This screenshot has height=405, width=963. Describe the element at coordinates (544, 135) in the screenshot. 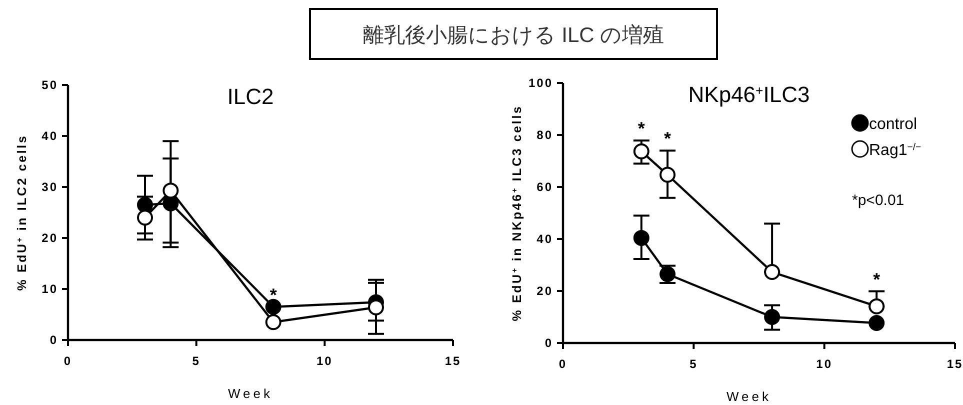

I see `y-tick-label: 80` at that location.